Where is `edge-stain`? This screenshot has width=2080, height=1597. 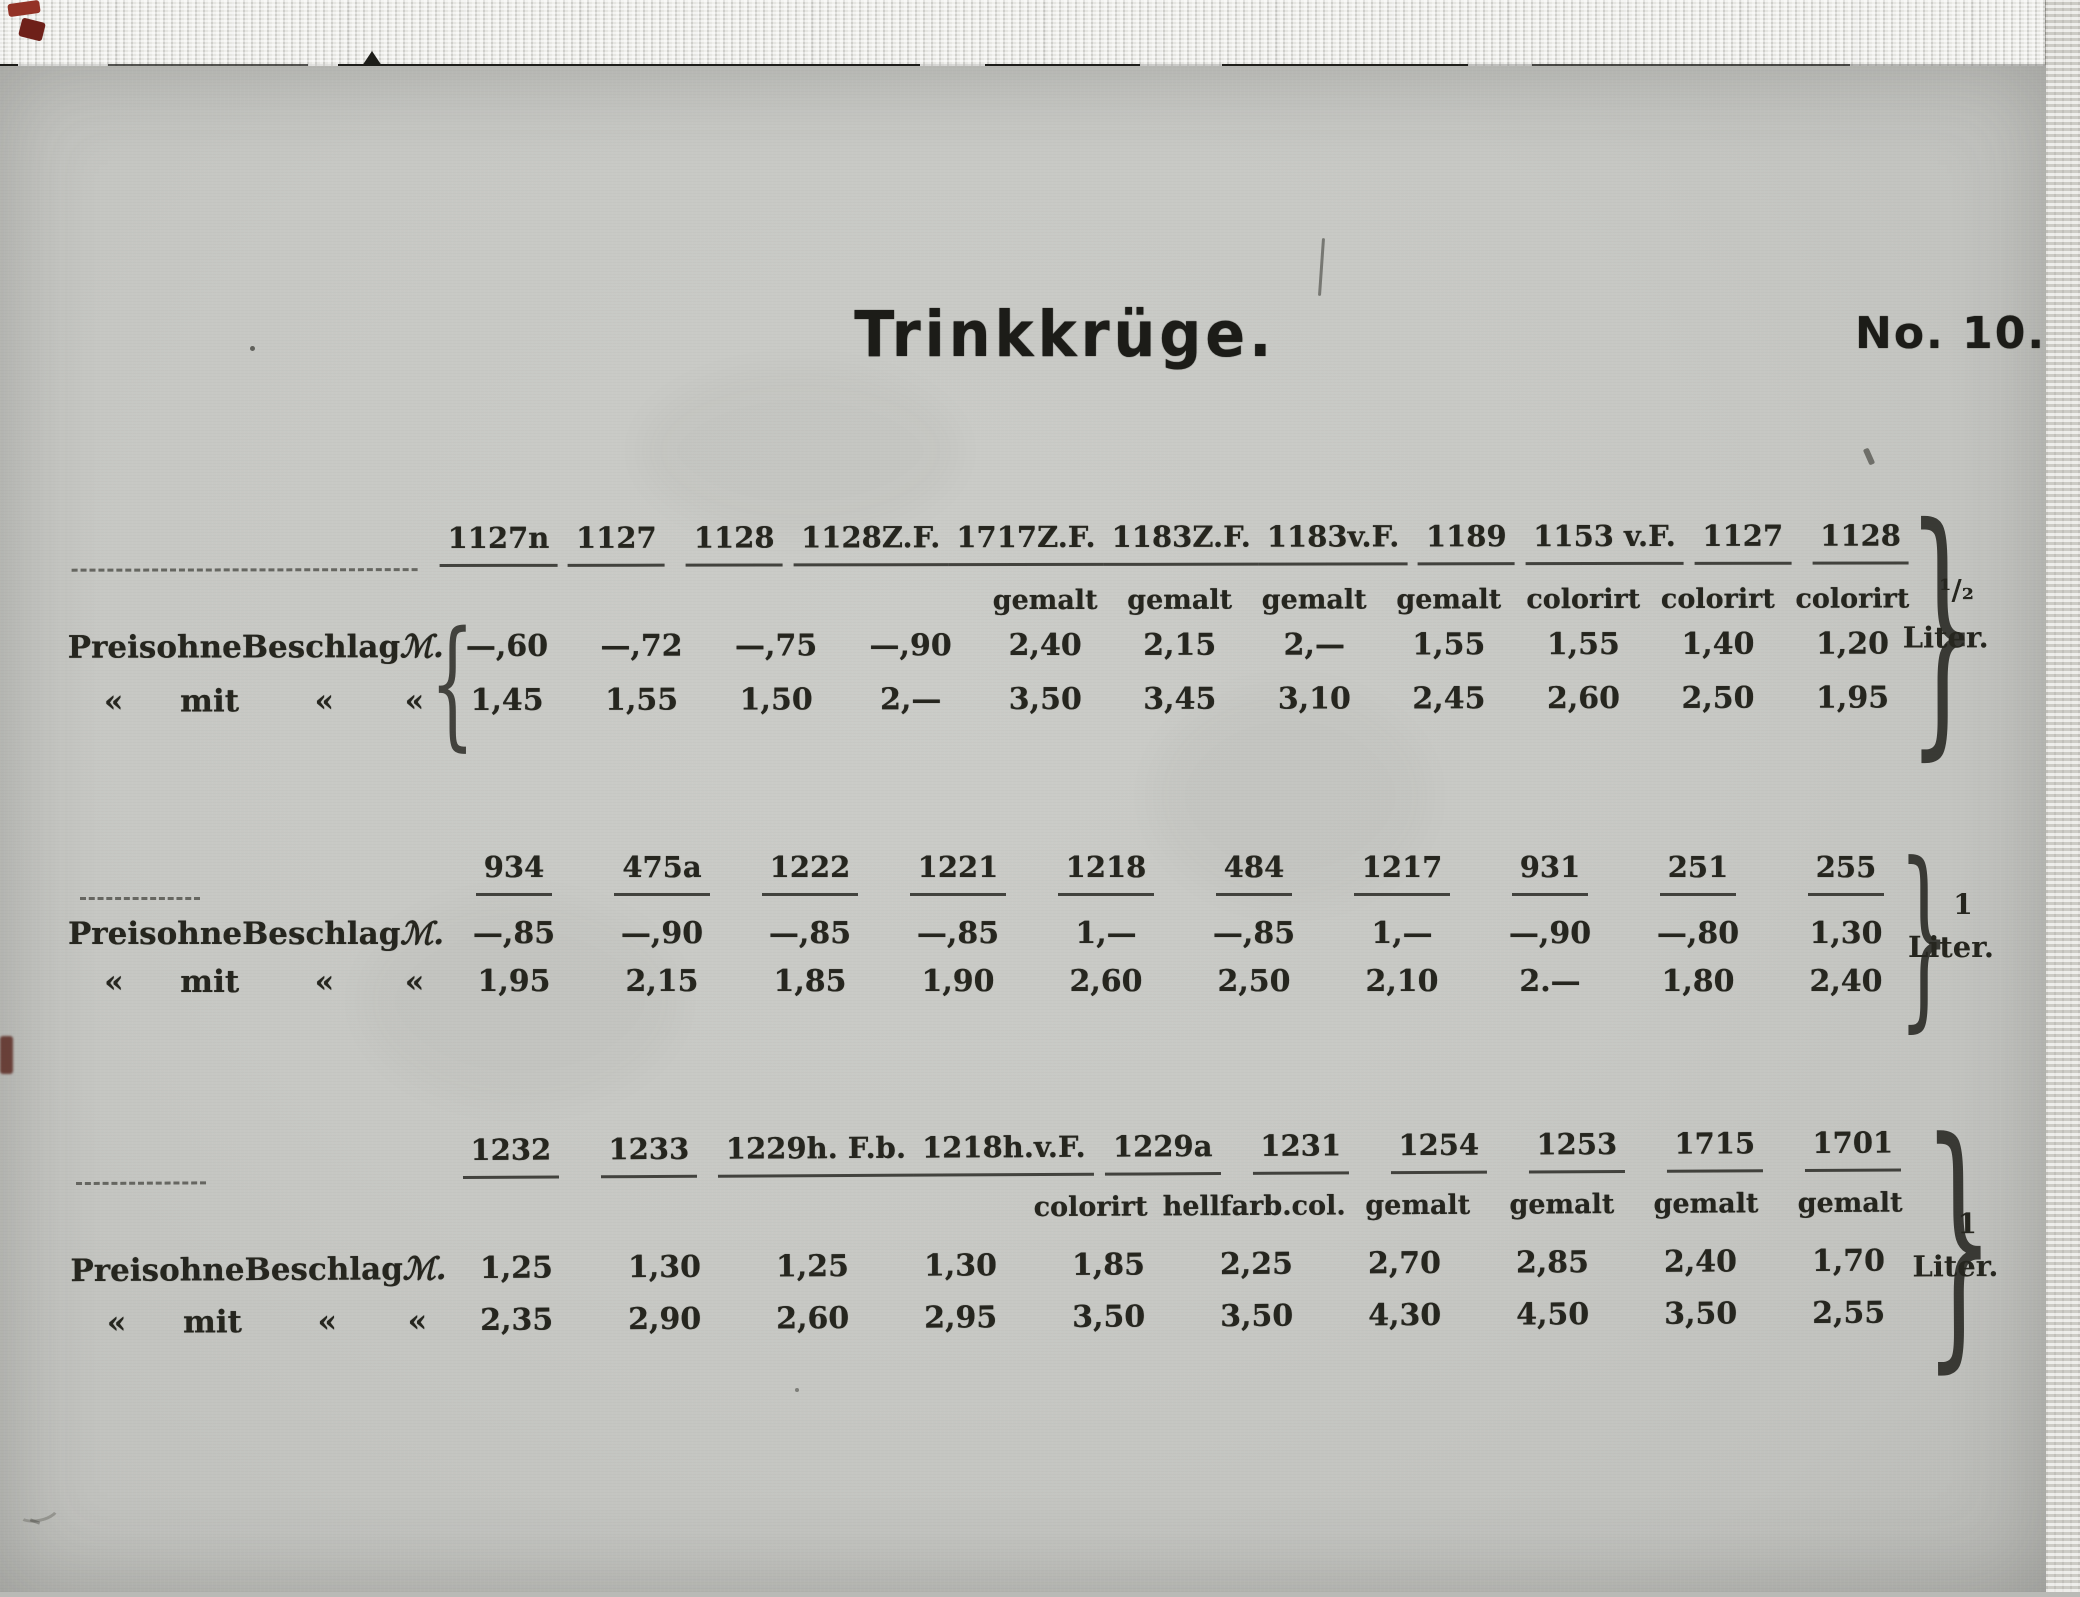 edge-stain is located at coordinates (6, 1055).